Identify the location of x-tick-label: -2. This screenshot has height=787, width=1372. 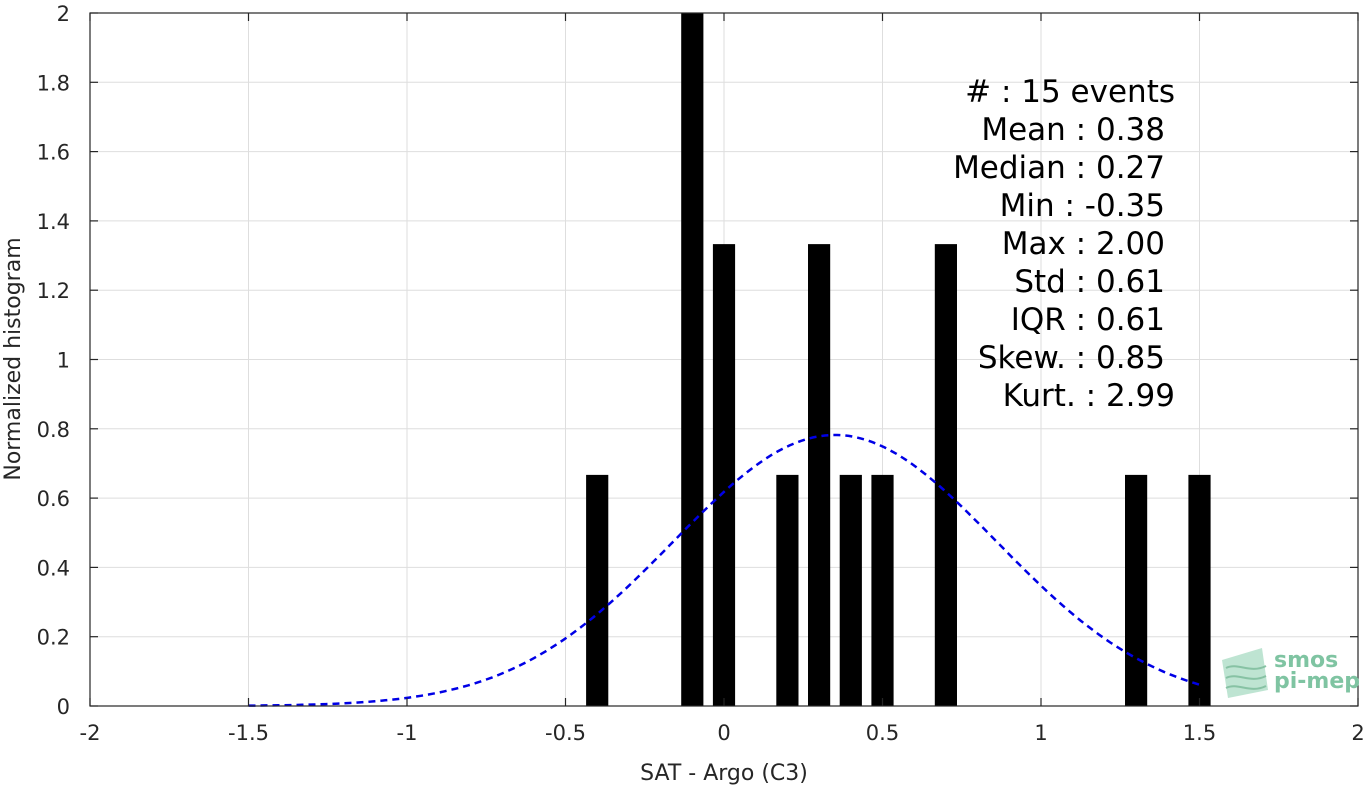
(90, 733).